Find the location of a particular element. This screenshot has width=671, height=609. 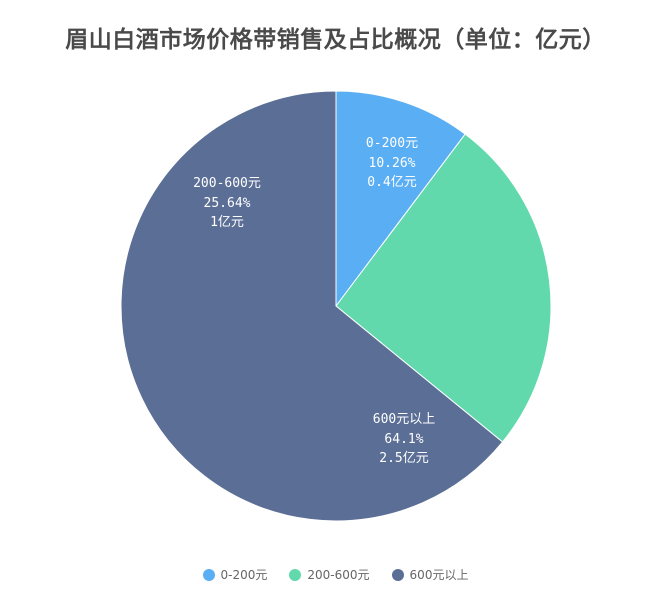

slice-value: 0.4亿元 is located at coordinates (392, 182).